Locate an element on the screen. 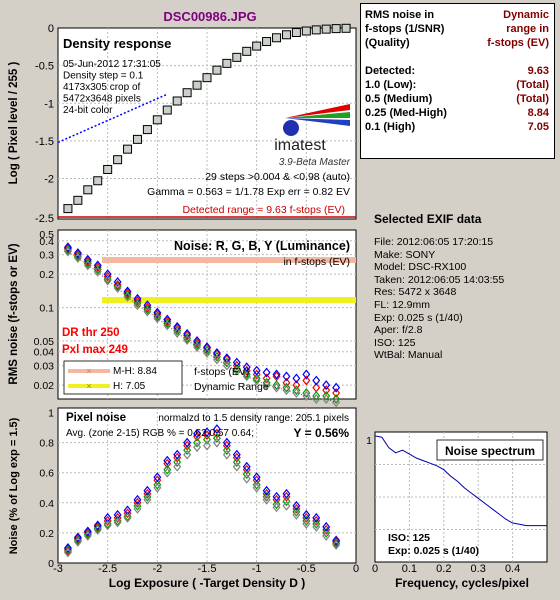  spectrum-exp: Exp: 0.025 s (1/40) is located at coordinates (433, 551).